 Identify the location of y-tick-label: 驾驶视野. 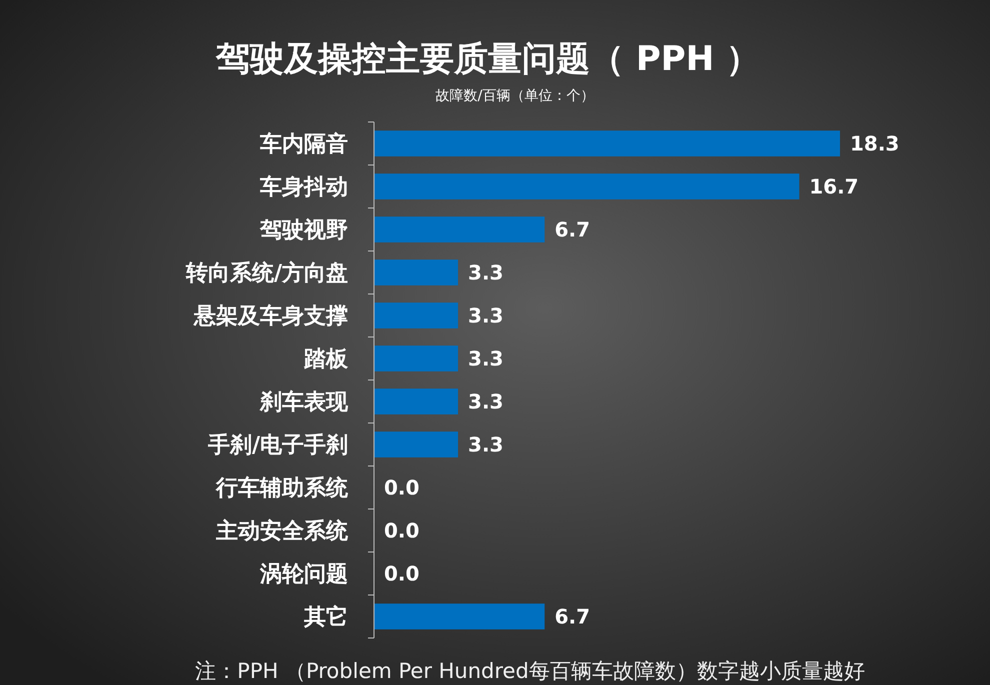
(303, 231).